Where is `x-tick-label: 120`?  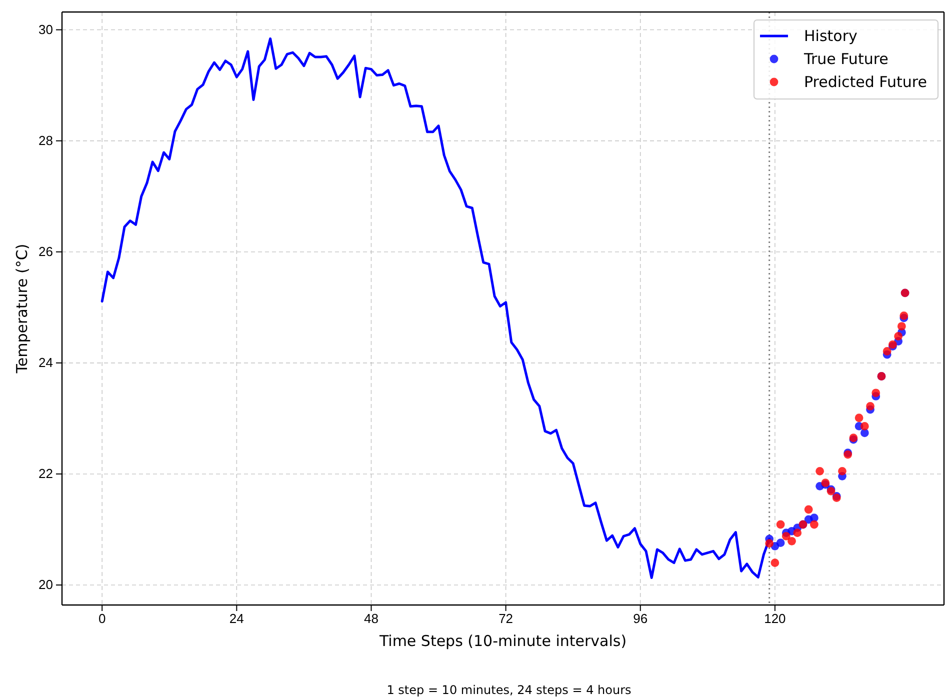
x-tick-label: 120 is located at coordinates (775, 618).